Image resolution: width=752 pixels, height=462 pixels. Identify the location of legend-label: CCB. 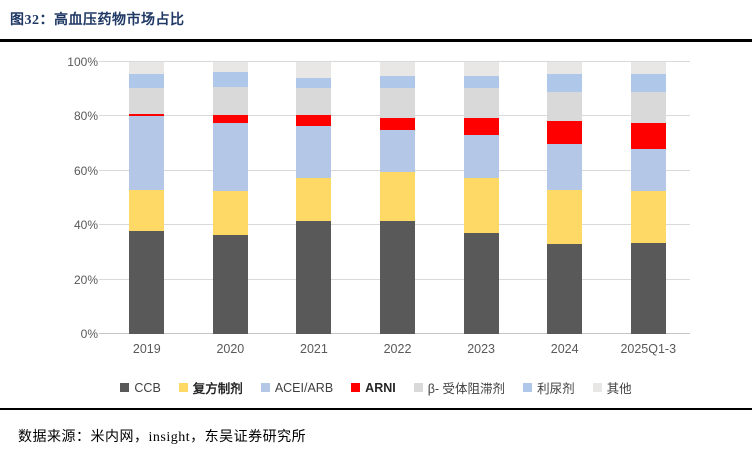
(147, 387).